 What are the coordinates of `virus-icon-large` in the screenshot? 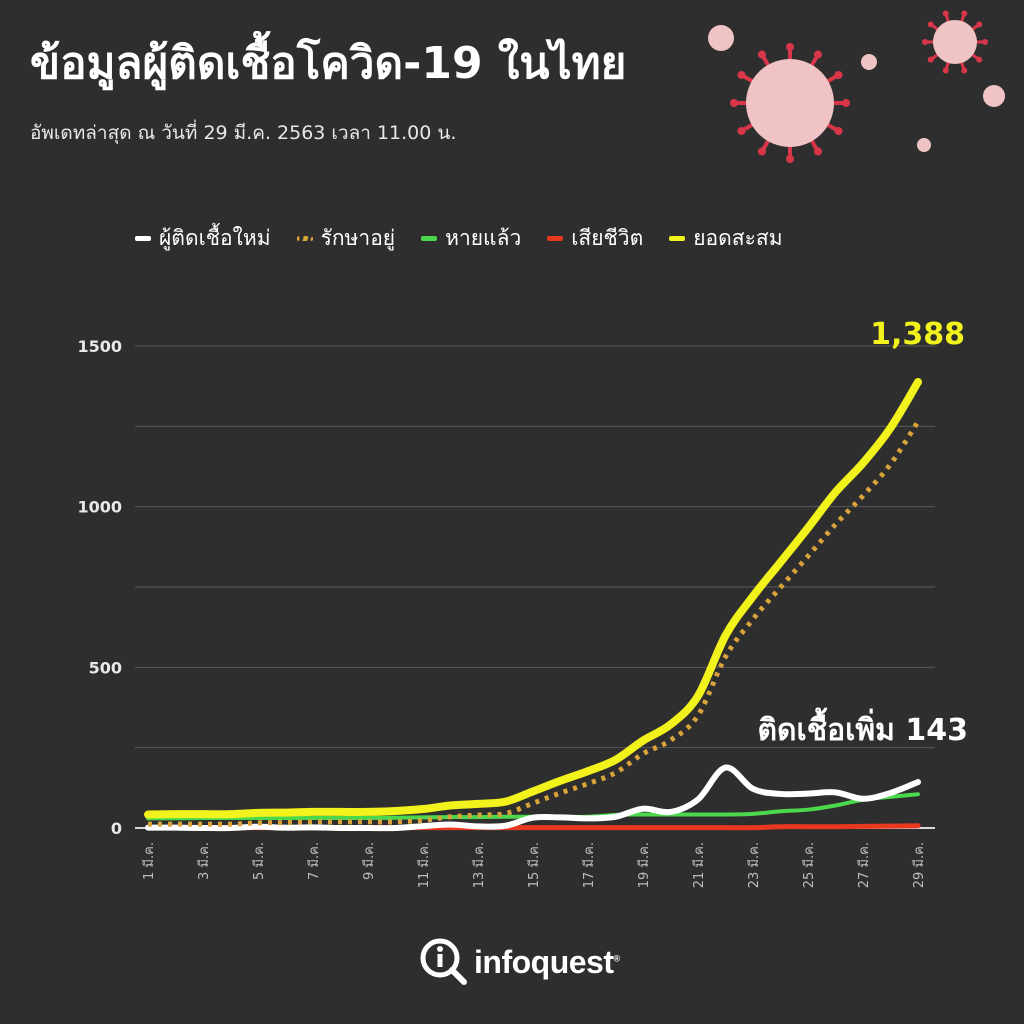 It's located at (790, 103).